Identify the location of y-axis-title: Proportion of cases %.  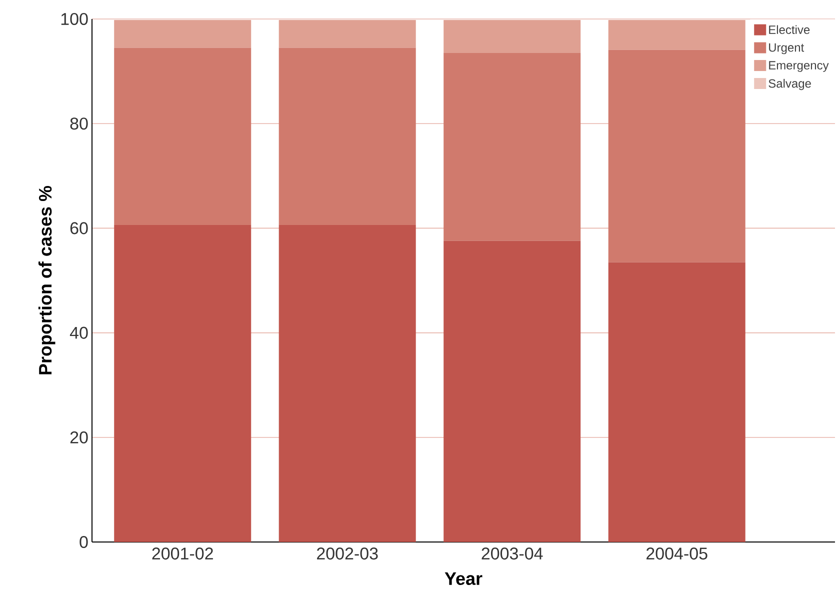
(47, 280).